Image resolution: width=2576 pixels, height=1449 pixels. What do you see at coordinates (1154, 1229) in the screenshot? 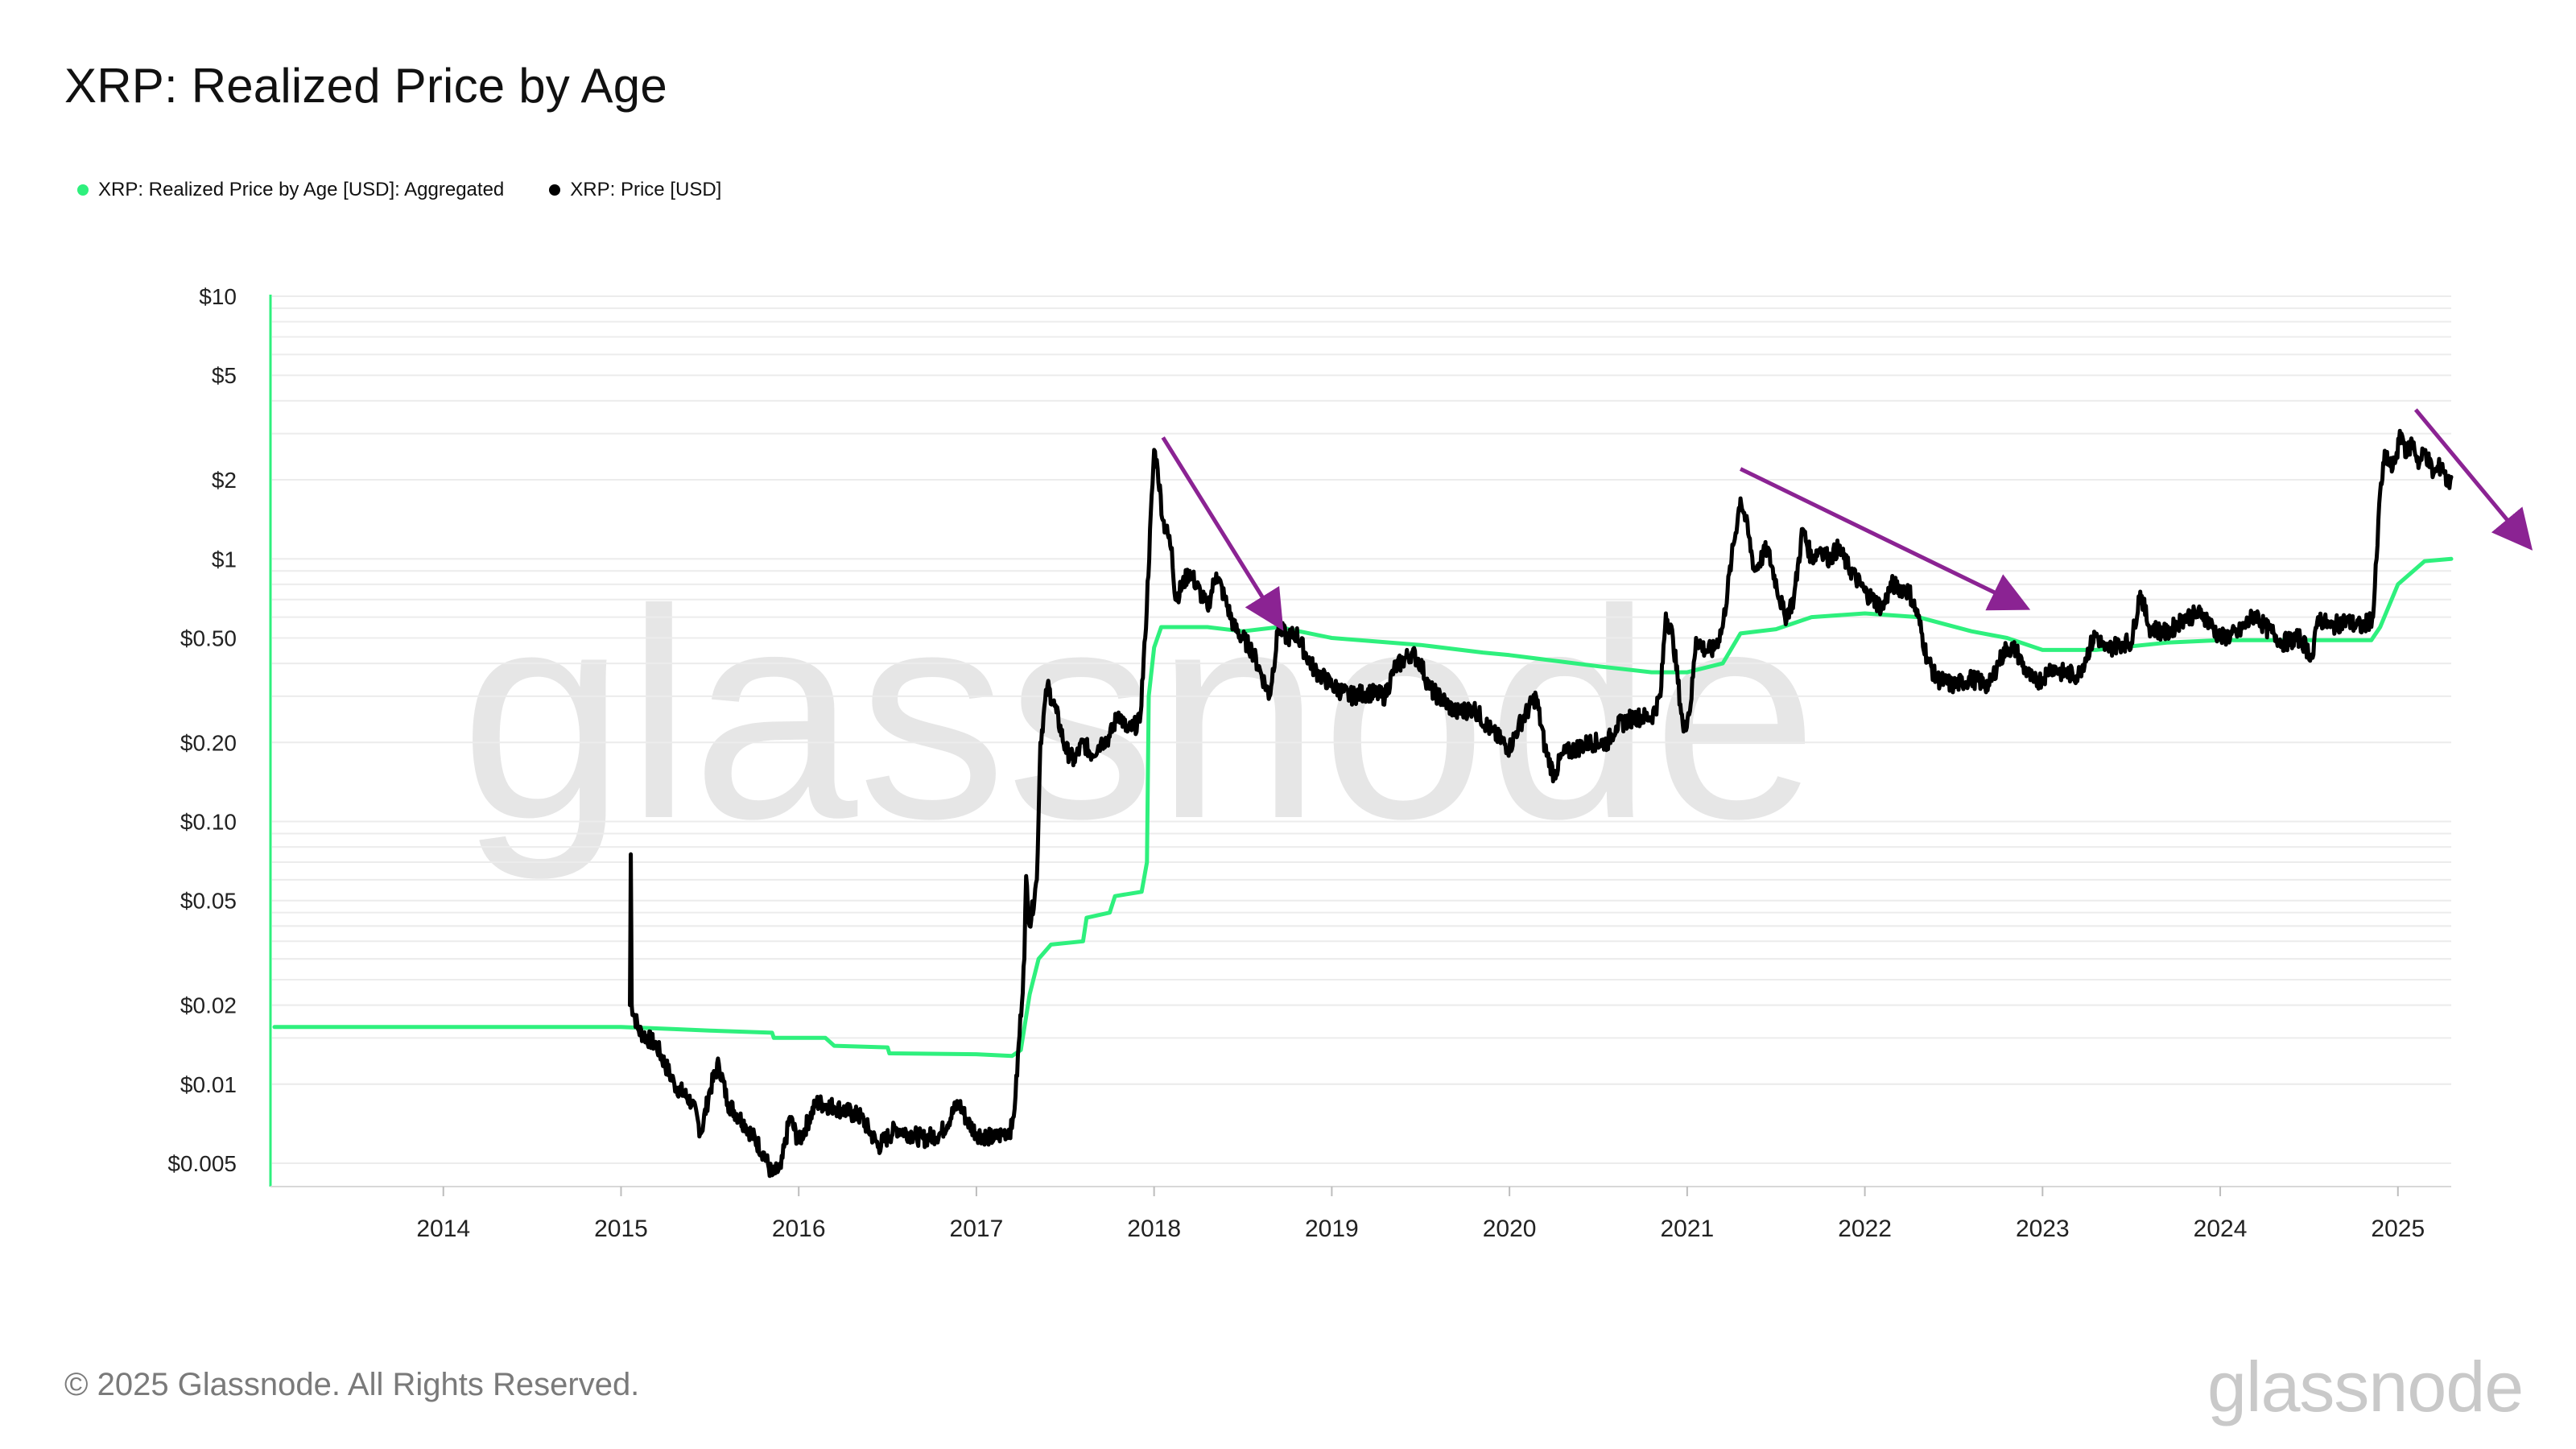
I see `x-tick-label: 2018` at bounding box center [1154, 1229].